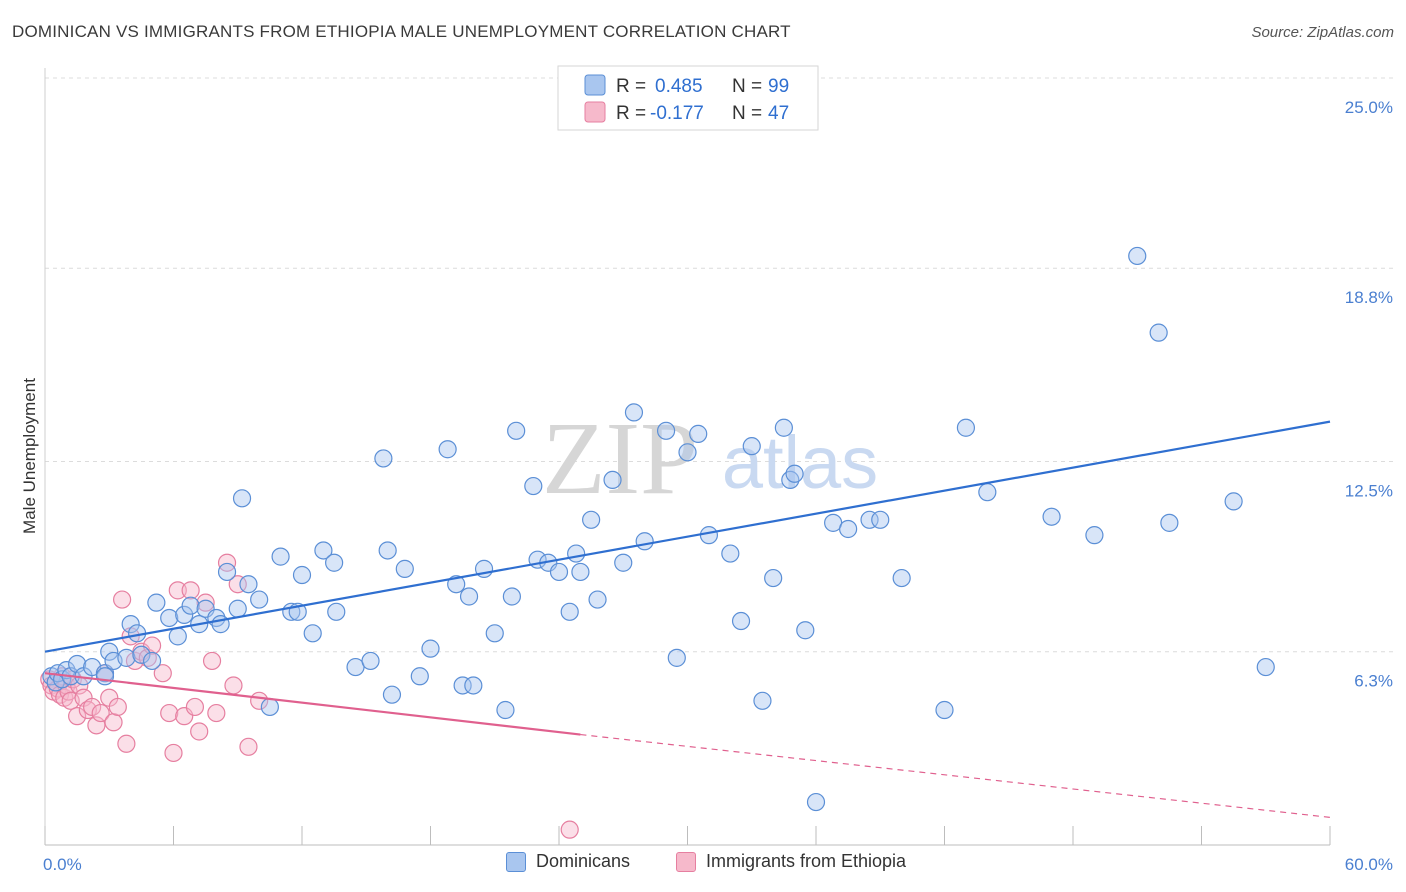  I want to click on bottom-legend-dominicans: Dominicans, so click(568, 861).